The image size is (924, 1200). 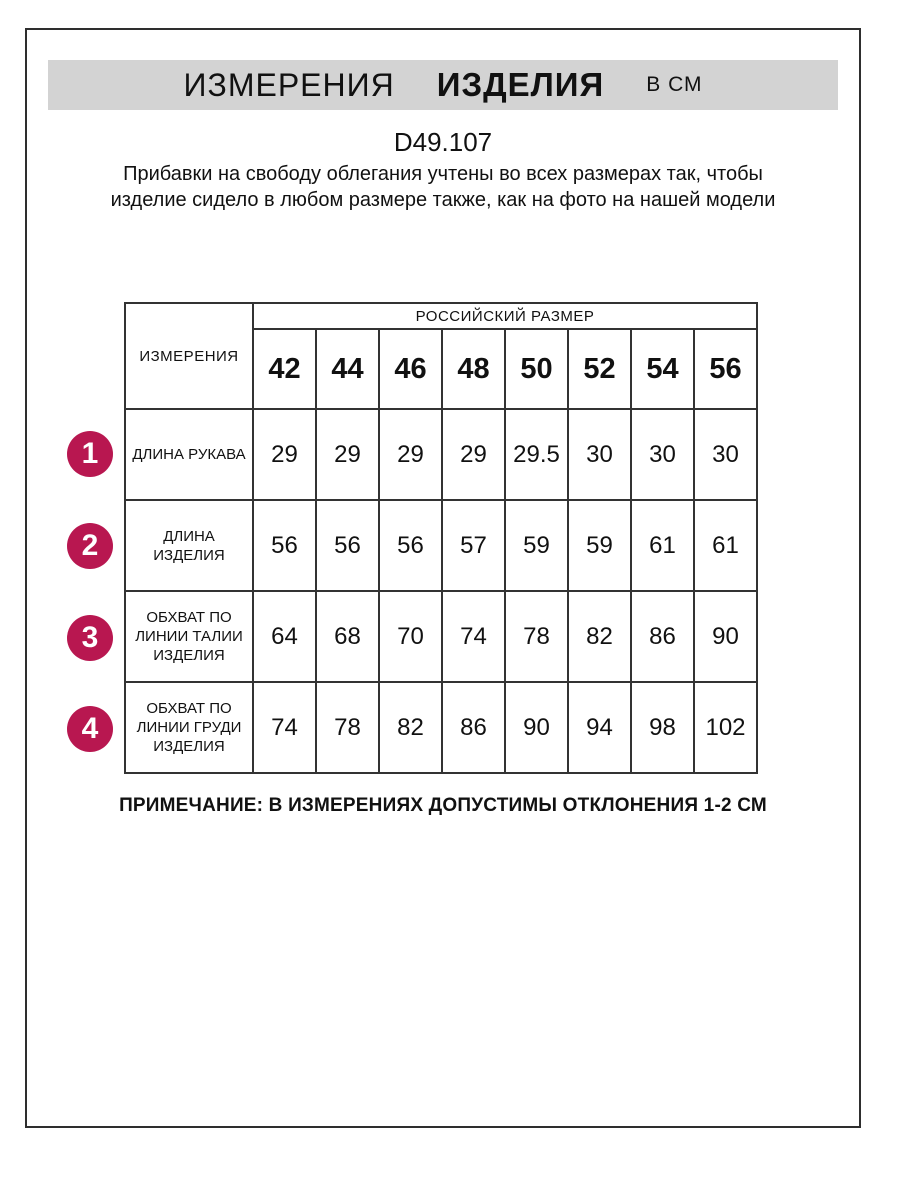 I want to click on value-cell: 94, so click(x=599, y=727).